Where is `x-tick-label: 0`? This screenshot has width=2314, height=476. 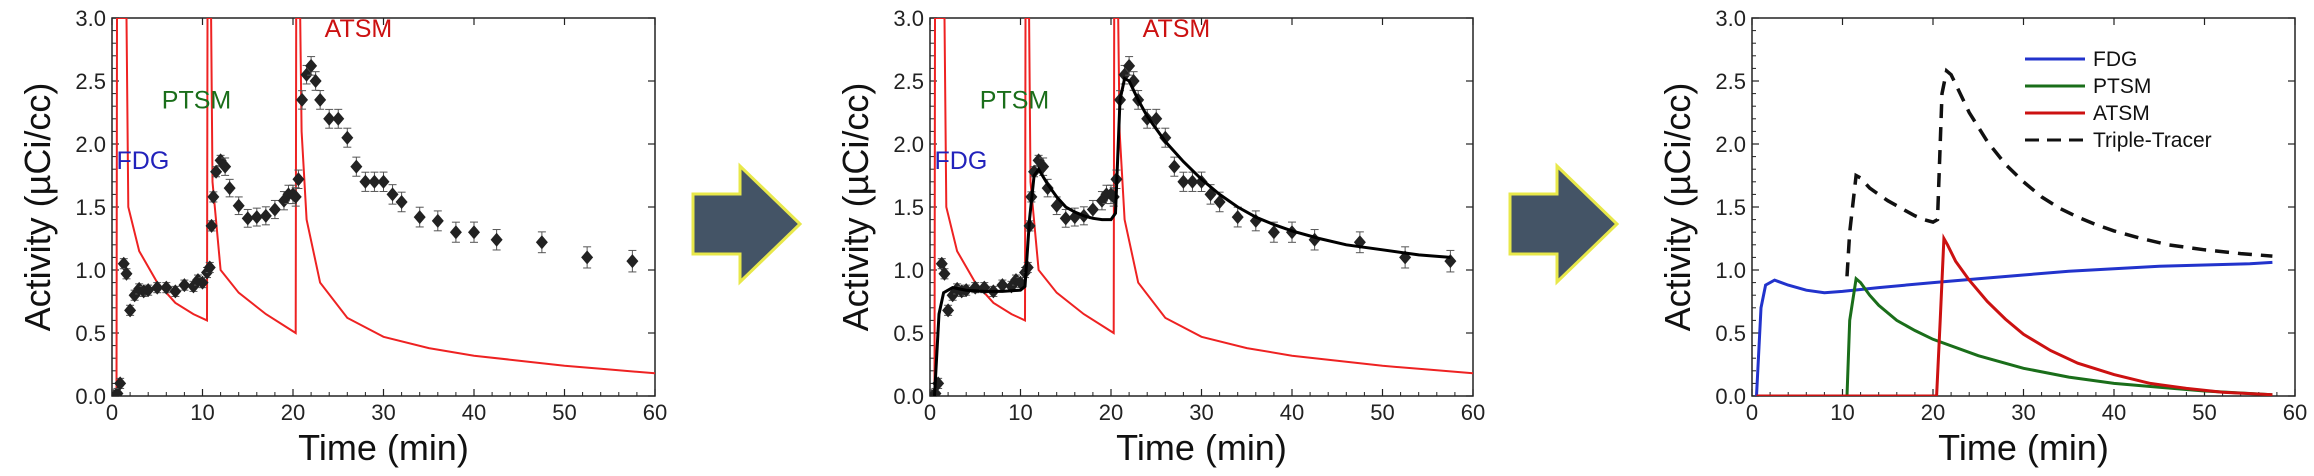 x-tick-label: 0 is located at coordinates (1752, 412).